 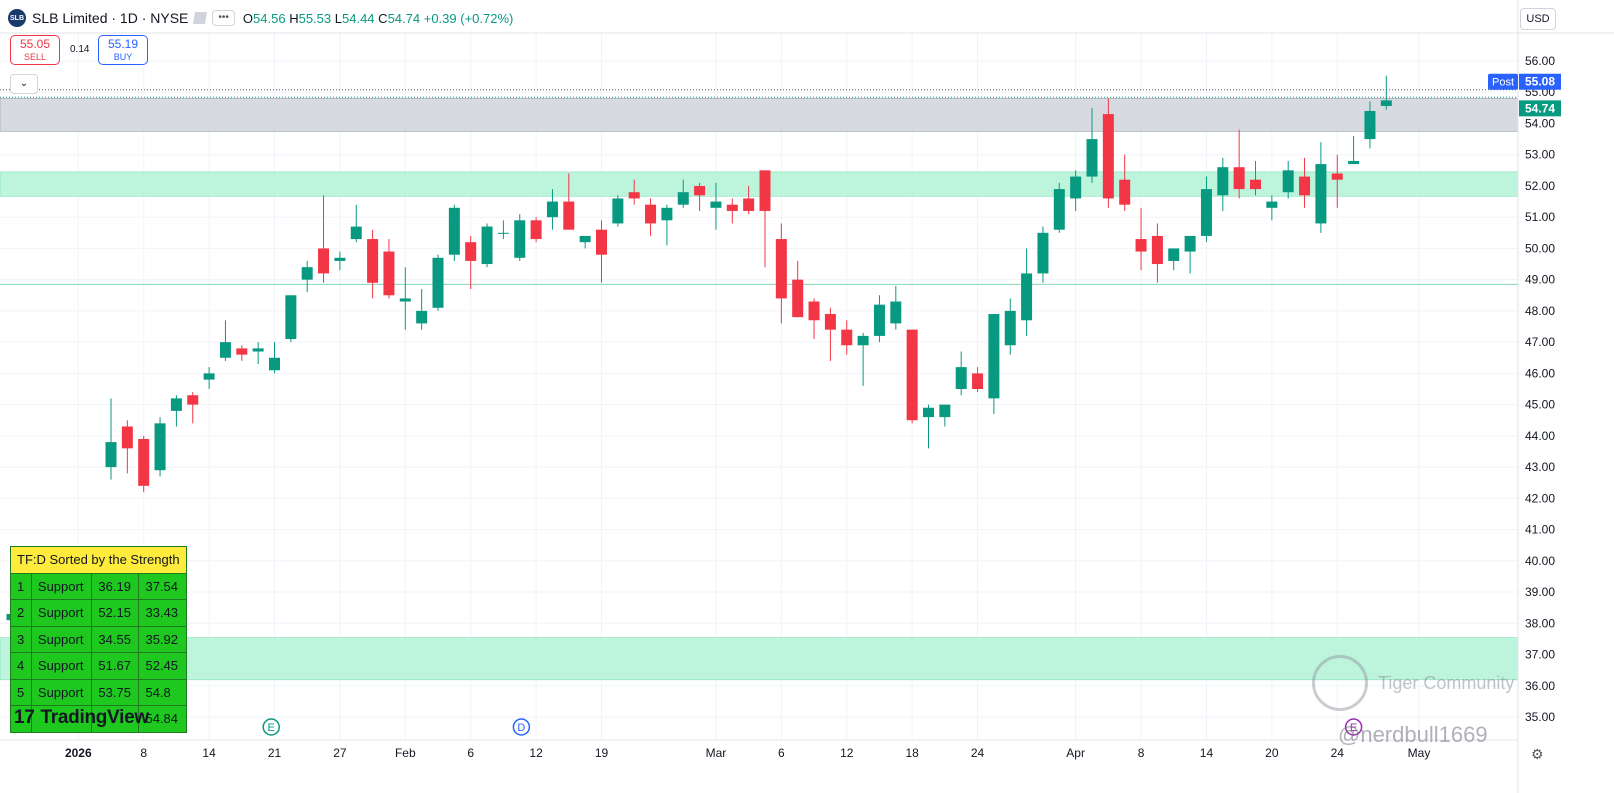 I want to click on table-cell: Support, so click(x=61, y=613).